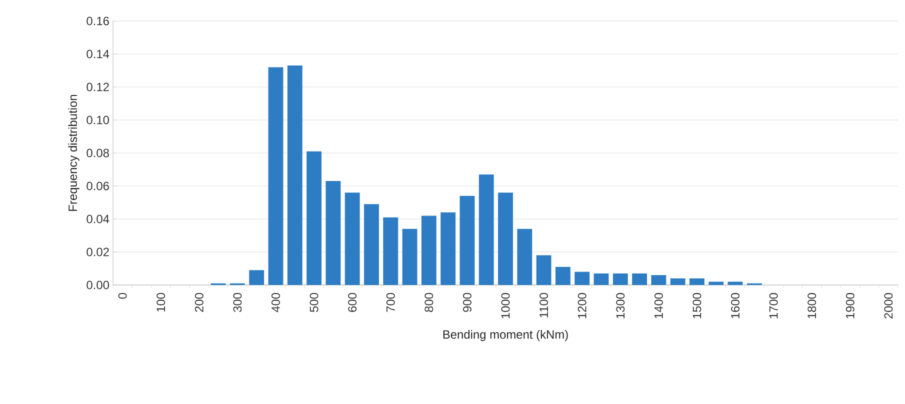 This screenshot has height=404, width=905. I want to click on x-tick-label: 1600, so click(735, 305).